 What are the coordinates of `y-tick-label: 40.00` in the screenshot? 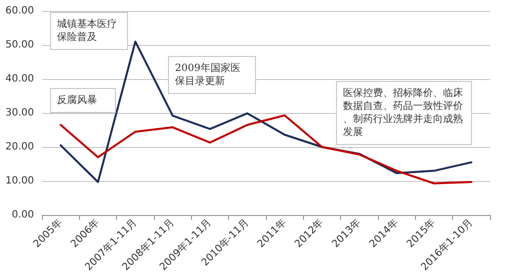 It's located at (19, 79).